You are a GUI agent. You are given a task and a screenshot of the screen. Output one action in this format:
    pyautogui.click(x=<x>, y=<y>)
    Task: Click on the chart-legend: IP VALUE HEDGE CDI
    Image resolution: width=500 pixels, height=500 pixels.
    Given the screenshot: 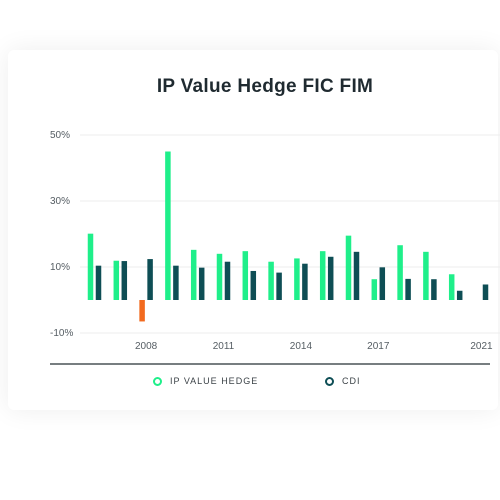 What is the action you would take?
    pyautogui.click(x=250, y=384)
    